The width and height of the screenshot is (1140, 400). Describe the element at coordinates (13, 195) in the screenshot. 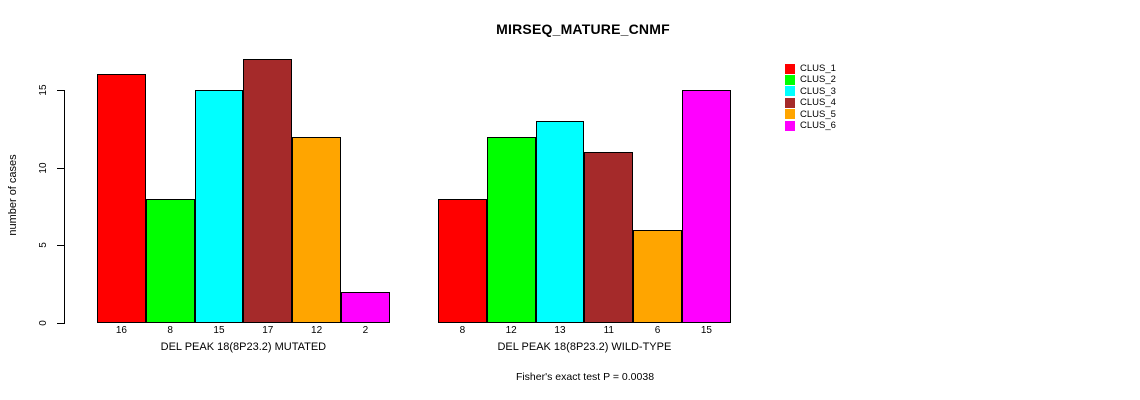

I see `y-axis-title: number of cases` at that location.